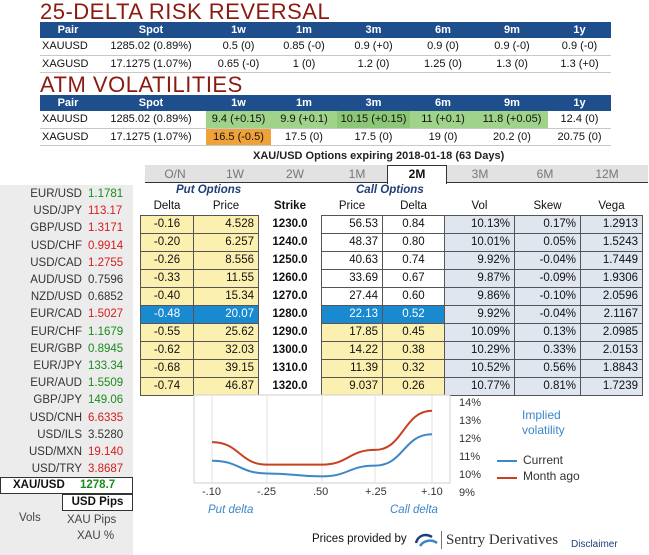 The height and width of the screenshot is (555, 649). Describe the element at coordinates (66, 383) in the screenshot. I see `fx-pair-row: EUR/AUD 1.5509` at that location.